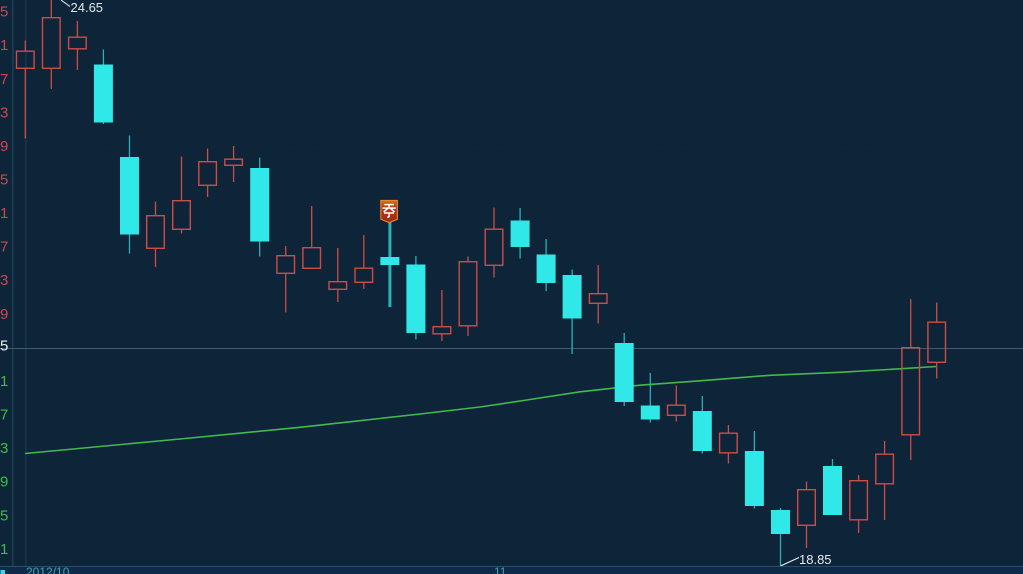 The height and width of the screenshot is (574, 1023). What do you see at coordinates (87, 7) in the screenshot?
I see `svg-text: 24.65` at bounding box center [87, 7].